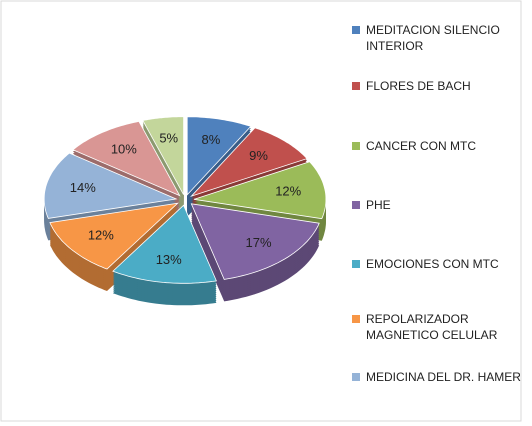 The image size is (532, 426). I want to click on legend-label: FLORES DE BACH, so click(418, 86).